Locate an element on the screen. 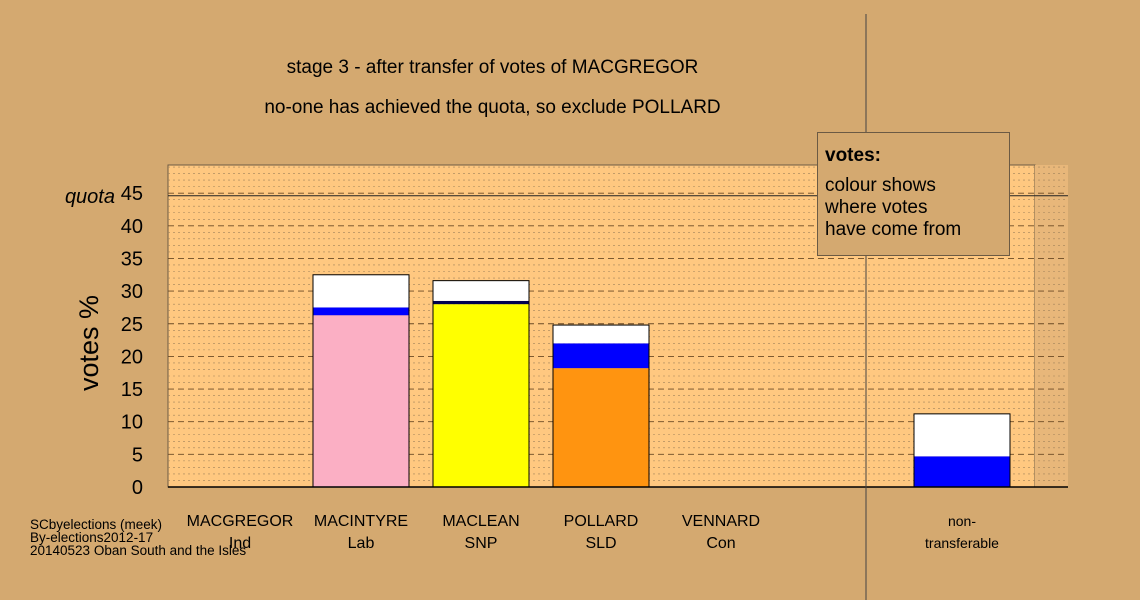  y-tick-label: 15 is located at coordinates (132, 390).